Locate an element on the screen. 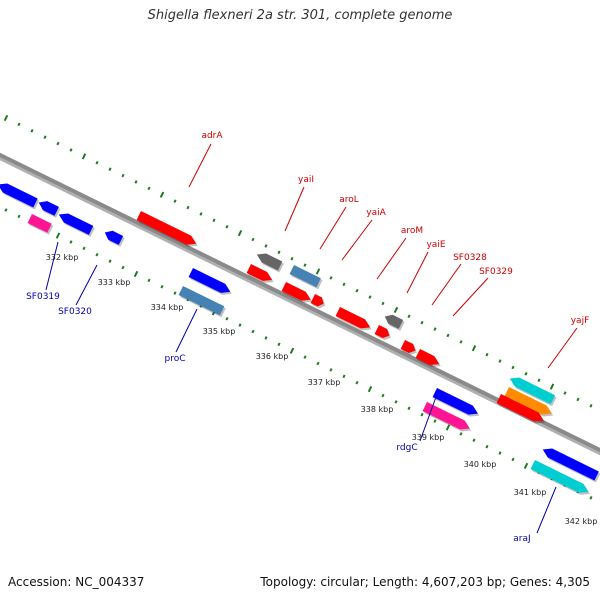 The image size is (600, 600). gene-label: SF0320 is located at coordinates (75, 312).